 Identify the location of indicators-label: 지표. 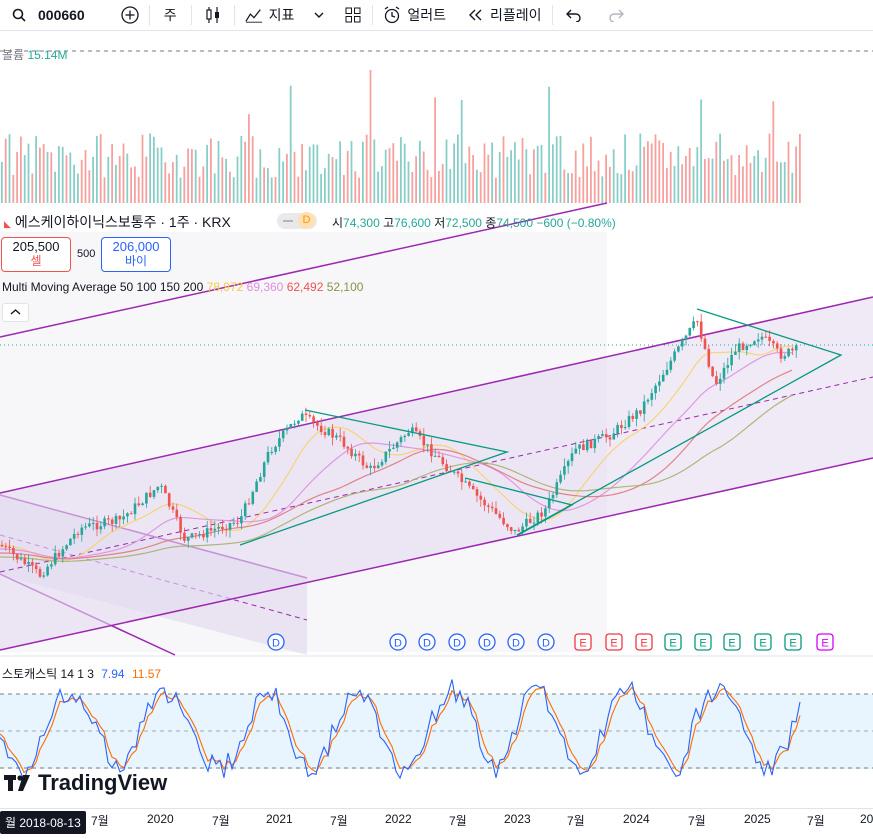
(281, 15).